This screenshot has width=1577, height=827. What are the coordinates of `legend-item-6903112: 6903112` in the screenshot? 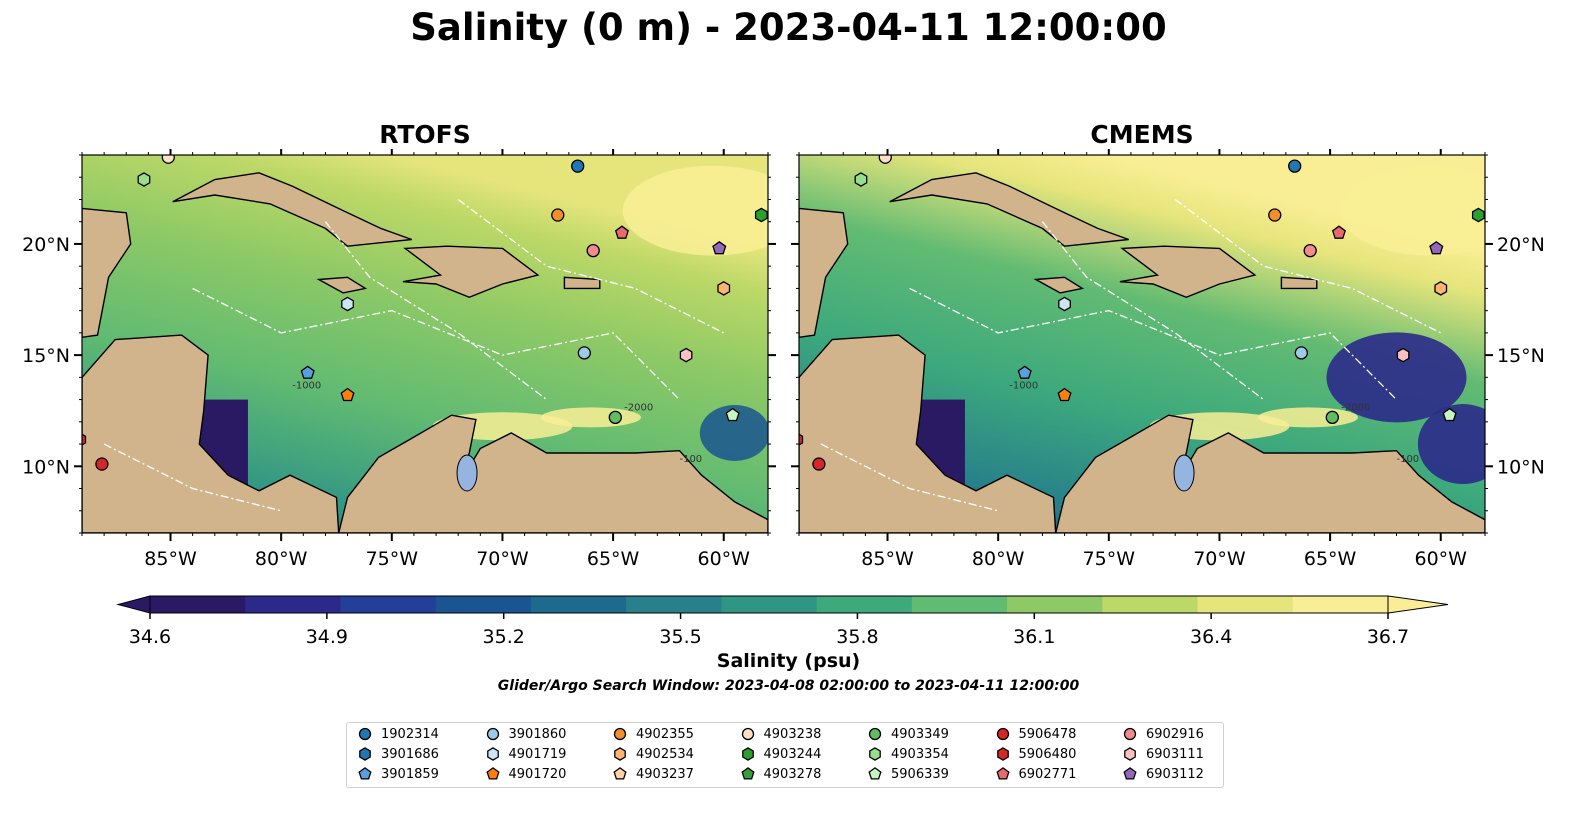 It's located at (1163, 774).